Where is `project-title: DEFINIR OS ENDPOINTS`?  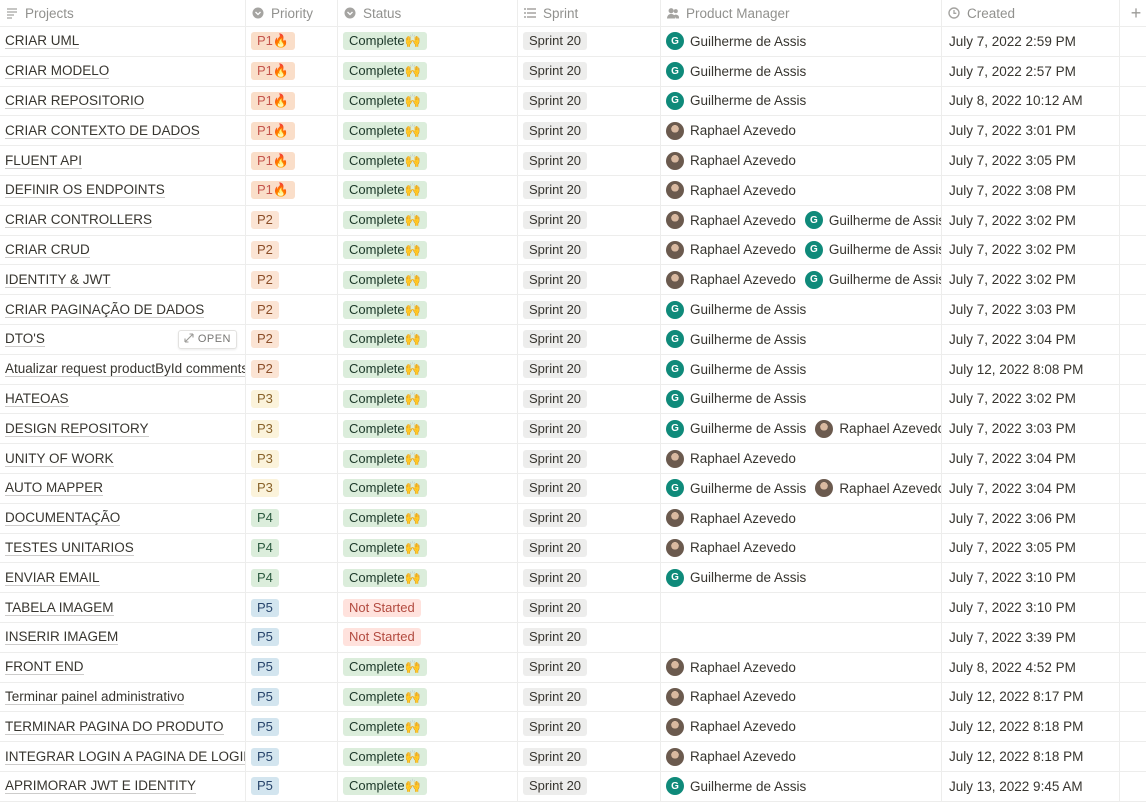
project-title: DEFINIR OS ENDPOINTS is located at coordinates (85, 190).